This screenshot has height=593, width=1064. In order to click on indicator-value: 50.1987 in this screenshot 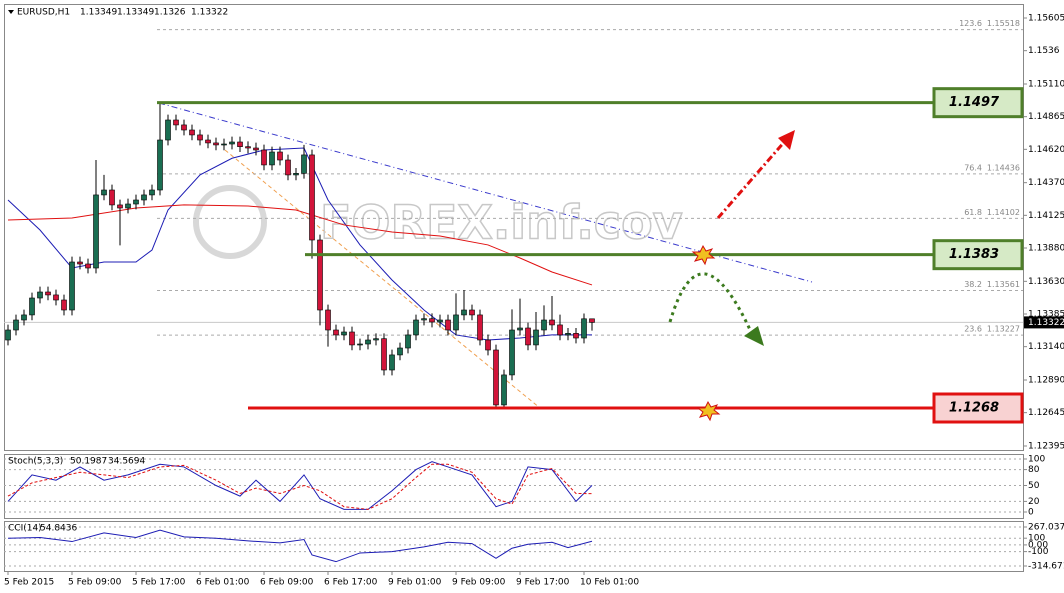, I will do `click(88, 462)`.